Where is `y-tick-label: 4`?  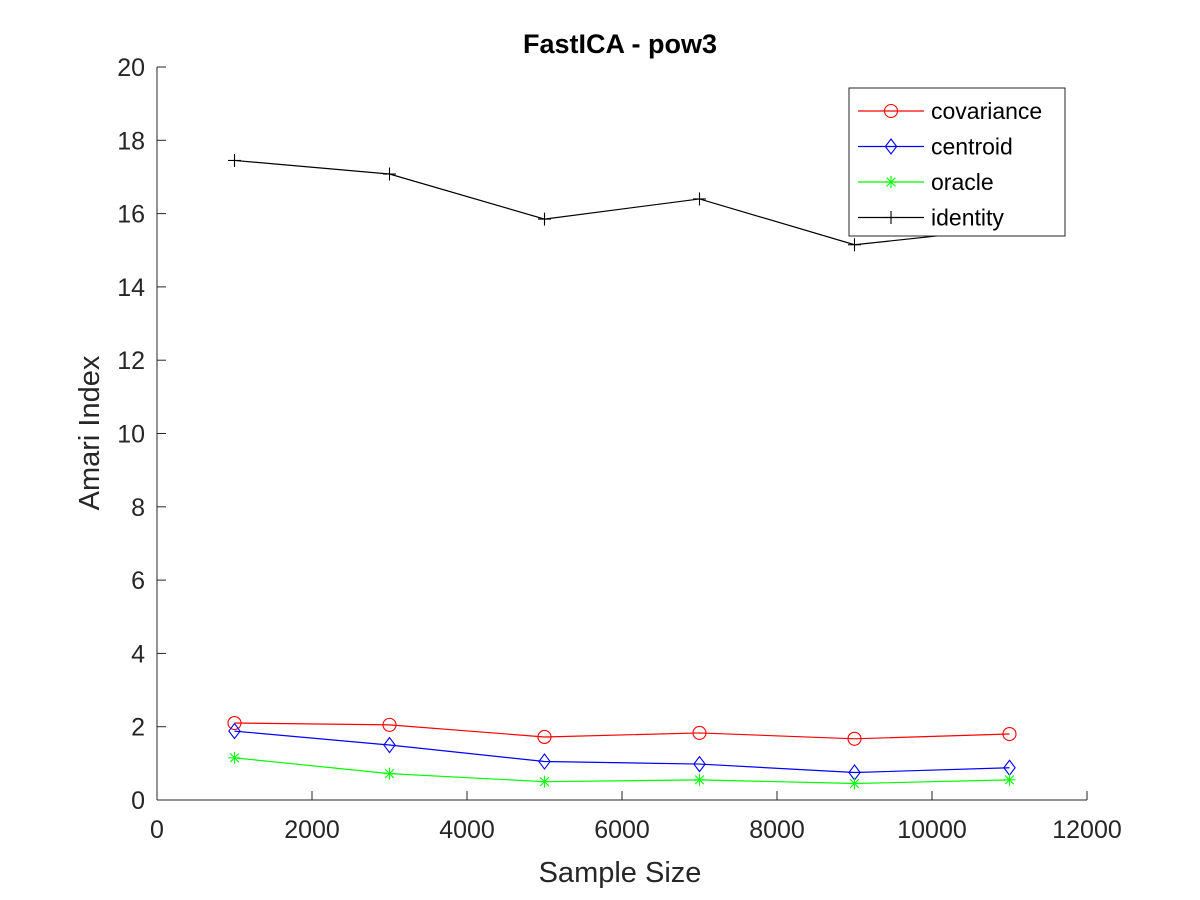
y-tick-label: 4 is located at coordinates (138, 654).